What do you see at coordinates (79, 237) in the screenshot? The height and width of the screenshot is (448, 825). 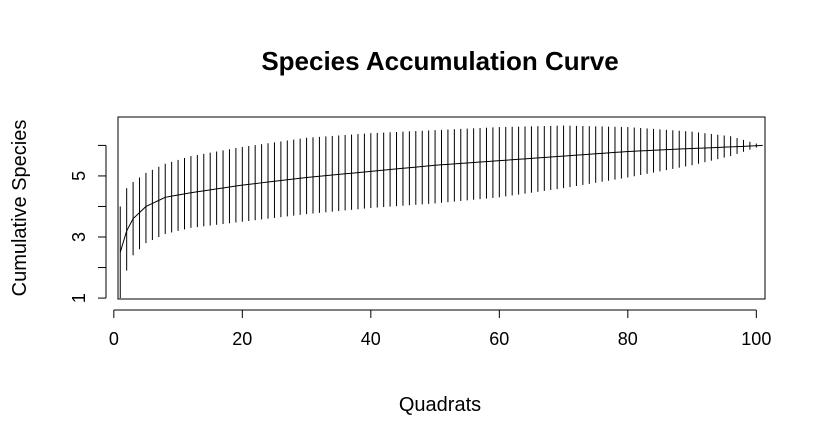 I see `y-tick-label: 3` at bounding box center [79, 237].